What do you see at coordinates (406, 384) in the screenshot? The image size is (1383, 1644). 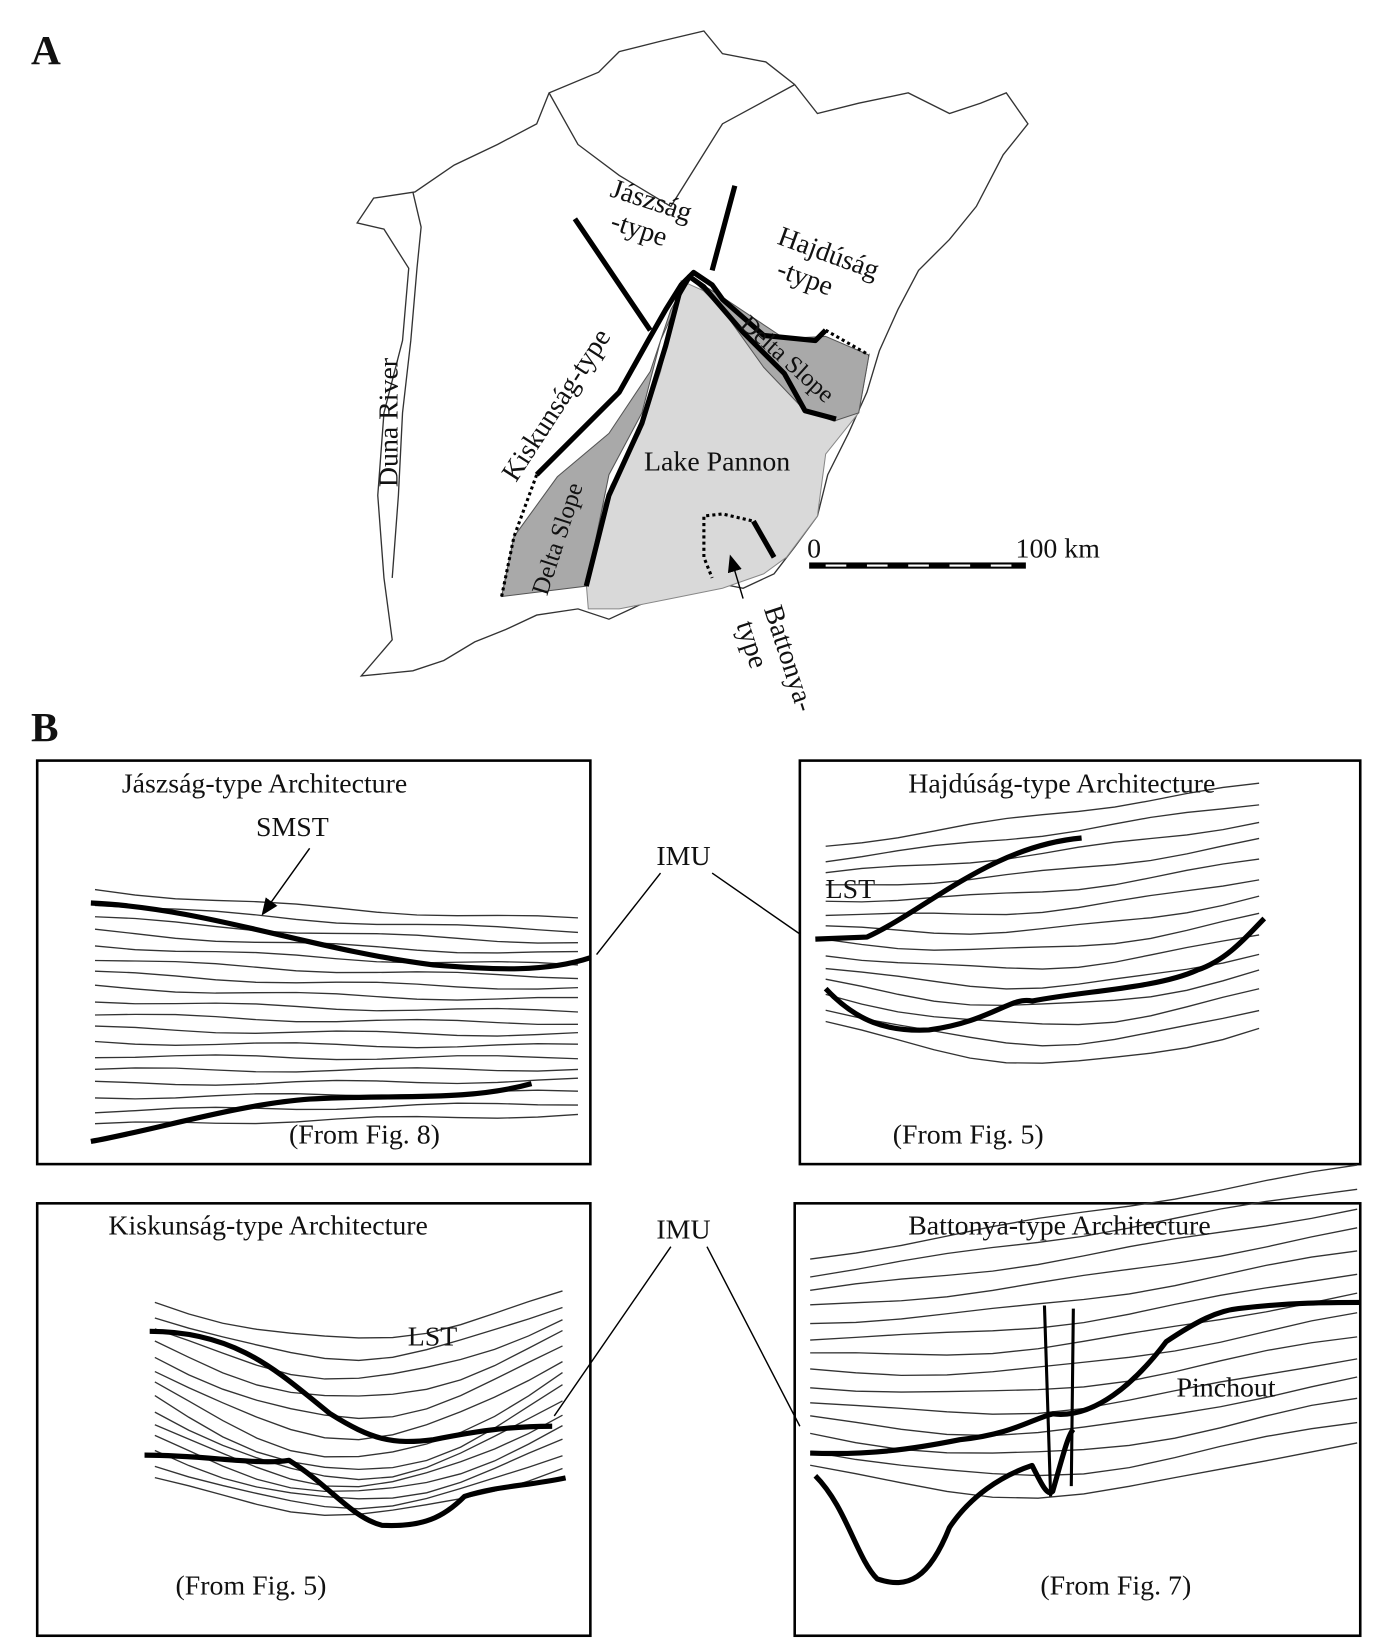 I see `river` at bounding box center [406, 384].